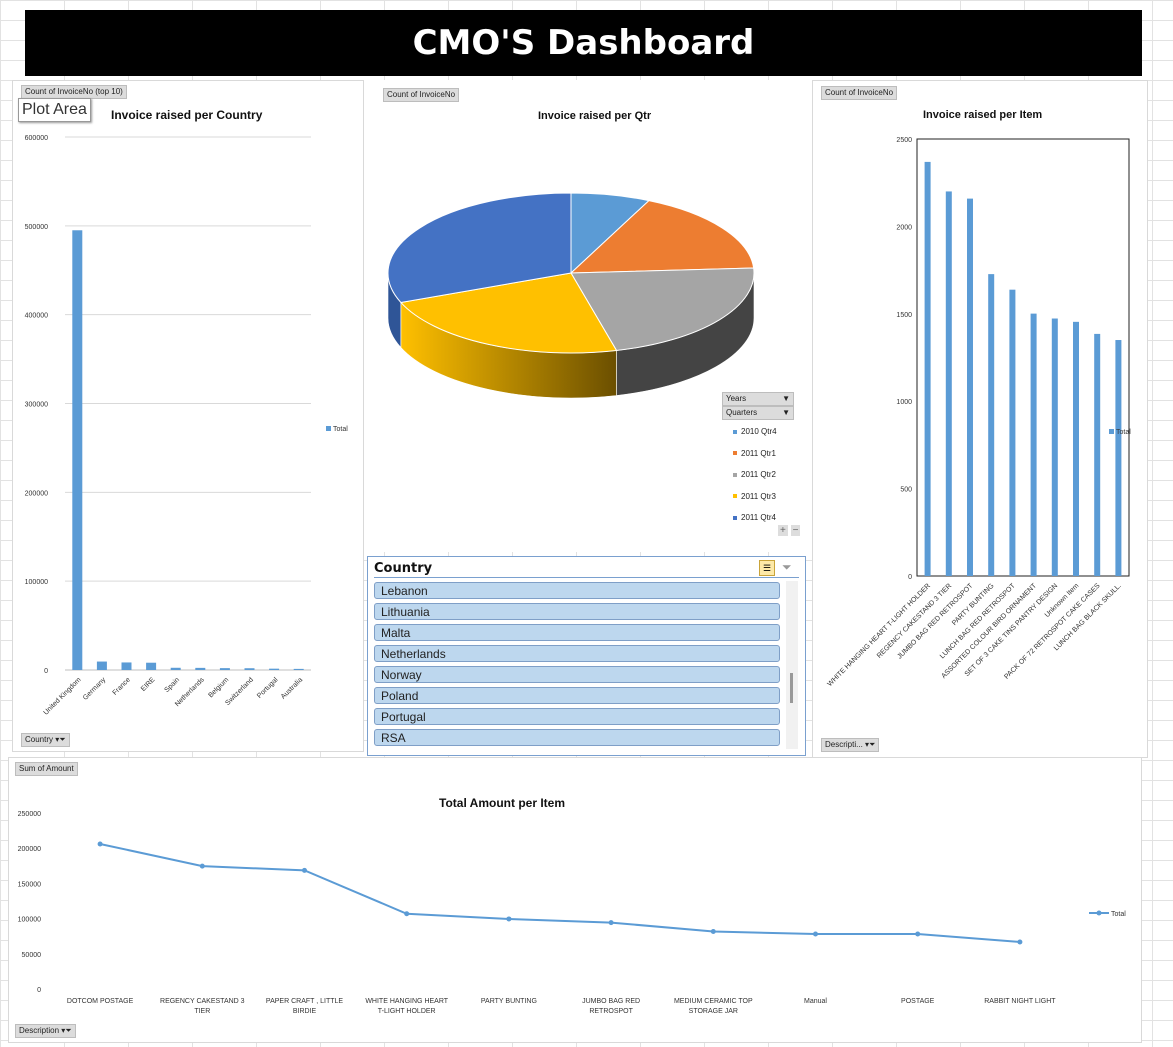  What do you see at coordinates (36, 138) in the screenshot?
I see `y-tick-label: 600000` at bounding box center [36, 138].